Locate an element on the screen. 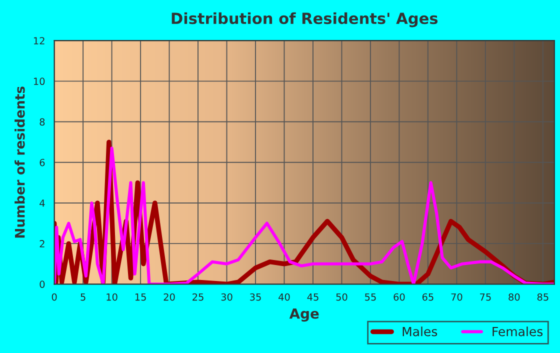  x-tick-label: 25 is located at coordinates (198, 297).